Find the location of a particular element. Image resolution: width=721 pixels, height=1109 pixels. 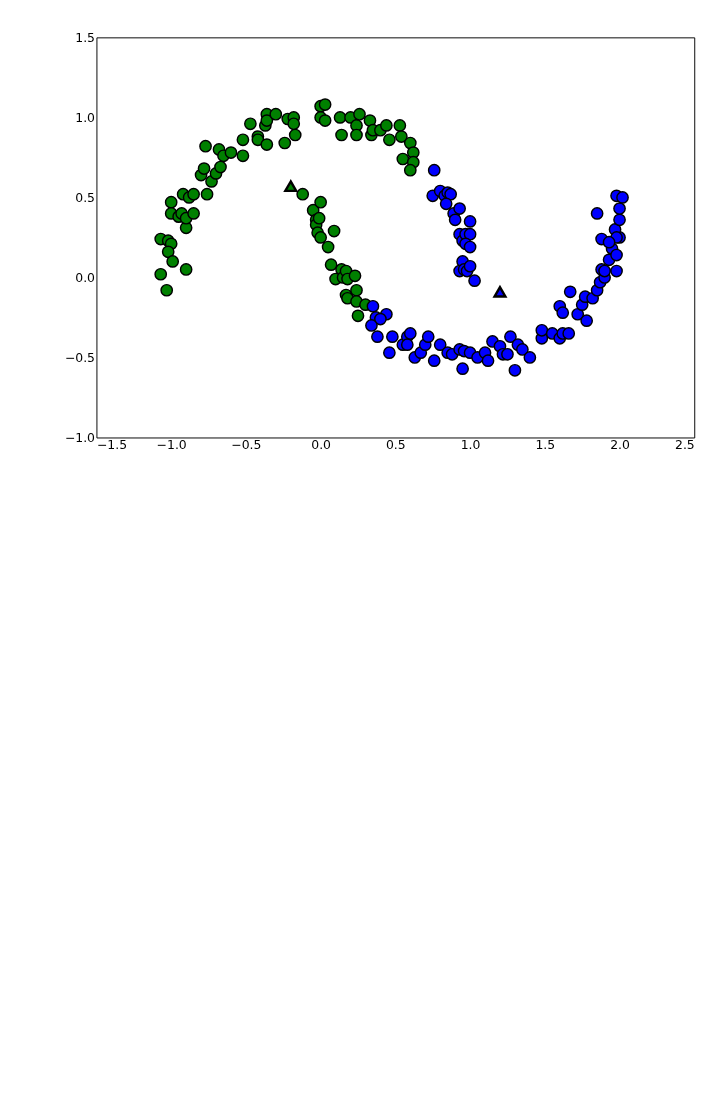

x-tick-label: −0.5 is located at coordinates (246, 445).